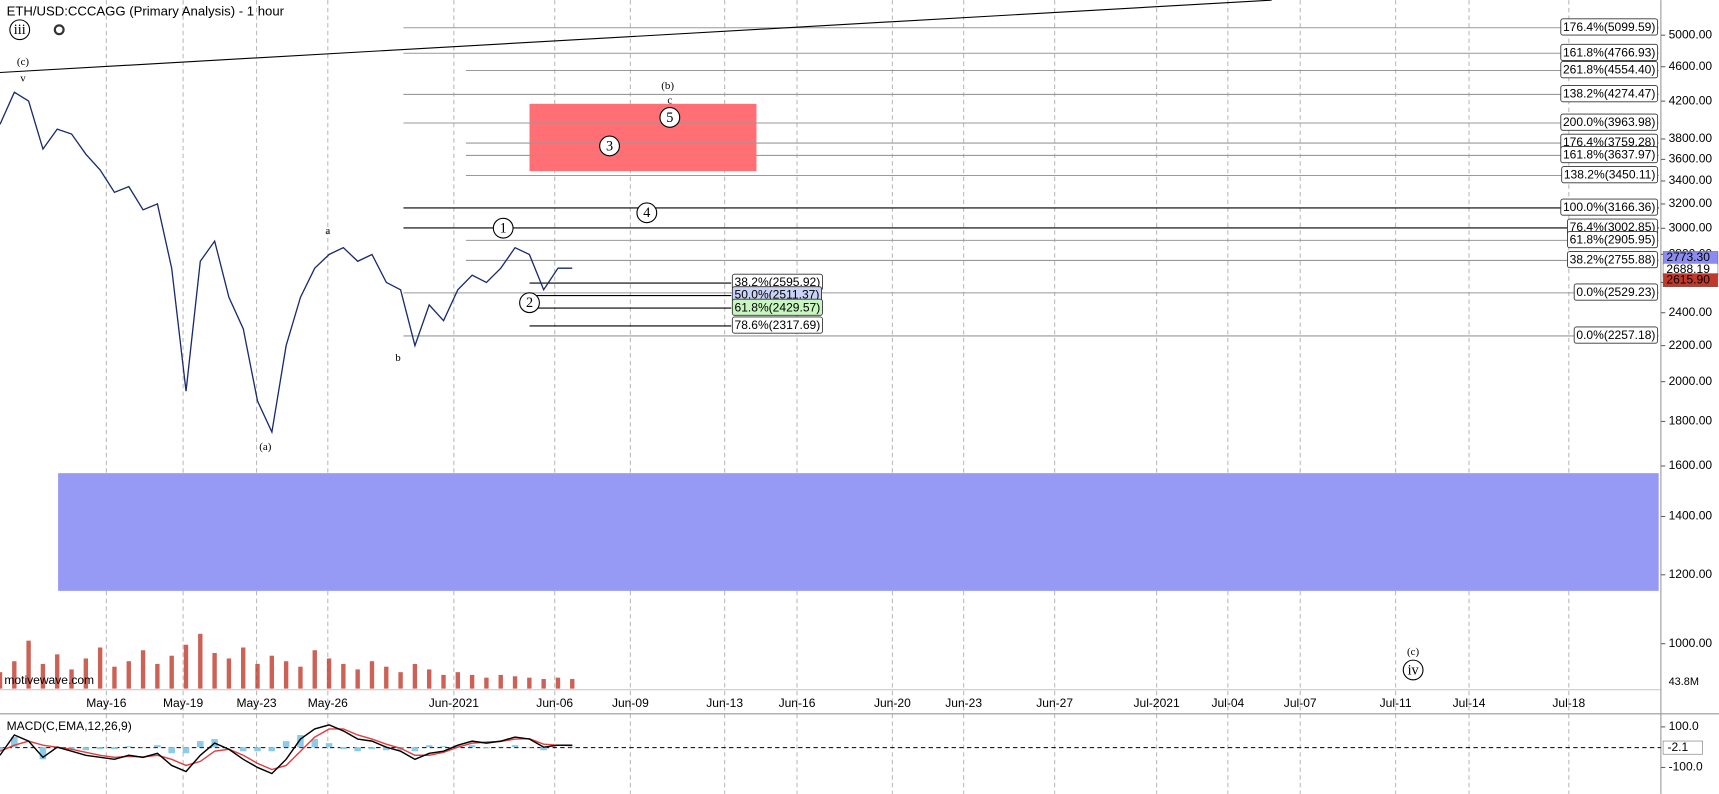 The image size is (1719, 794). Describe the element at coordinates (1691, 381) in the screenshot. I see `y-tick-label: 2000.00` at that location.